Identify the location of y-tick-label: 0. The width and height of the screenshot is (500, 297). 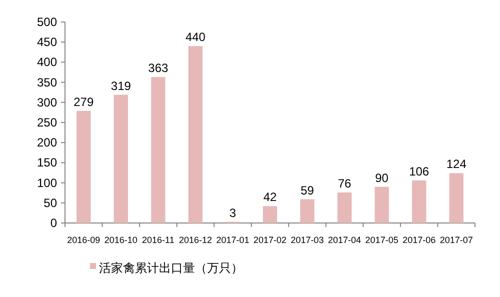
(54, 223).